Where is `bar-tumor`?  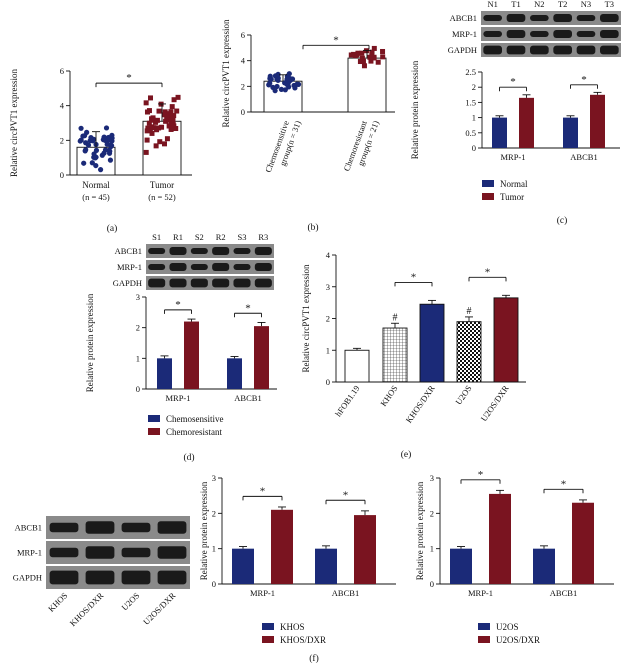 bar-tumor is located at coordinates (597, 121).